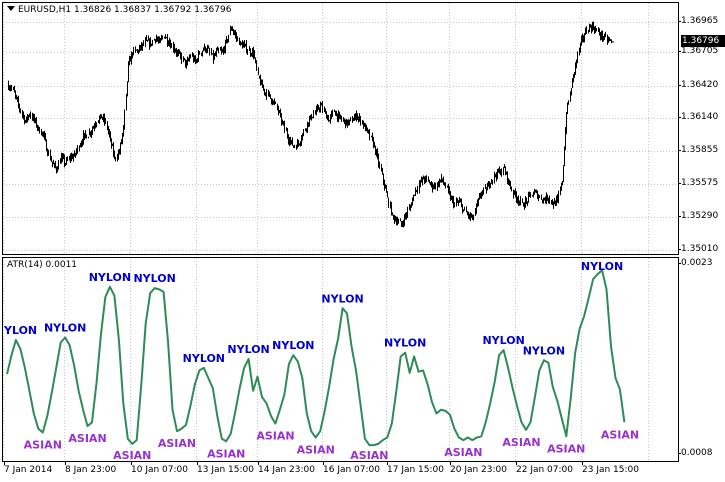  Describe the element at coordinates (698, 117) in the screenshot. I see `price-tick-label: 1.36140` at that location.